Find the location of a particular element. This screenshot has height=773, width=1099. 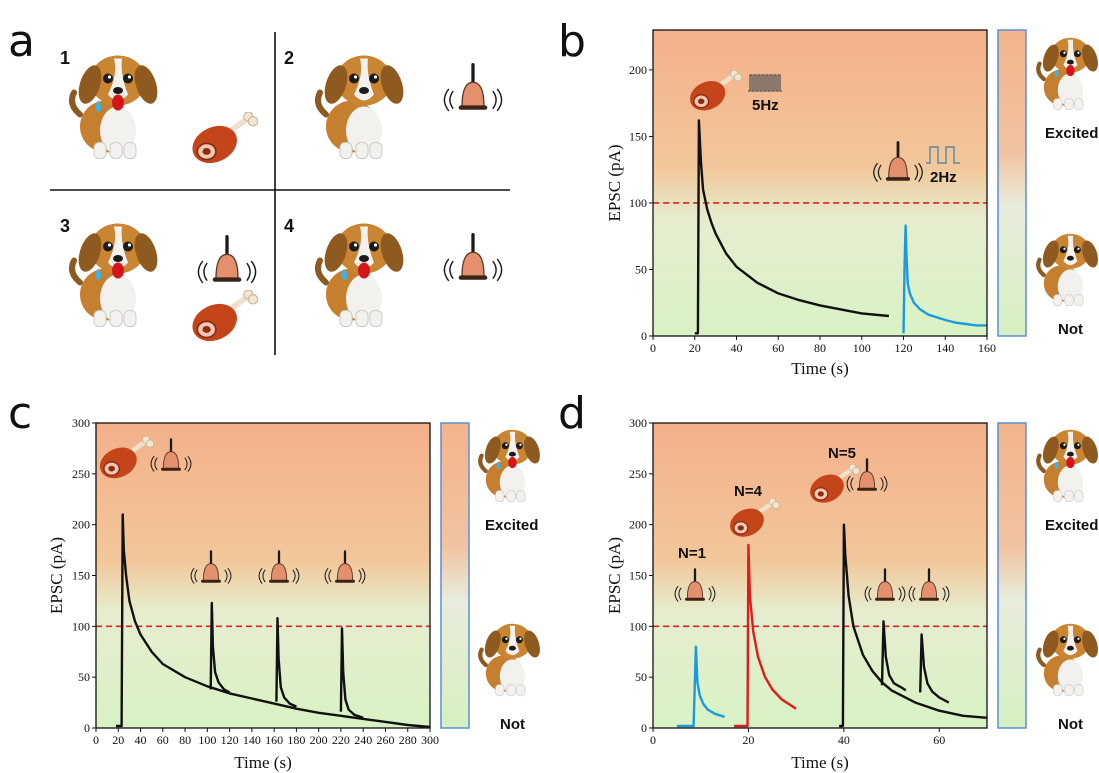

quadrant-4-number: 4 is located at coordinates (289, 226).